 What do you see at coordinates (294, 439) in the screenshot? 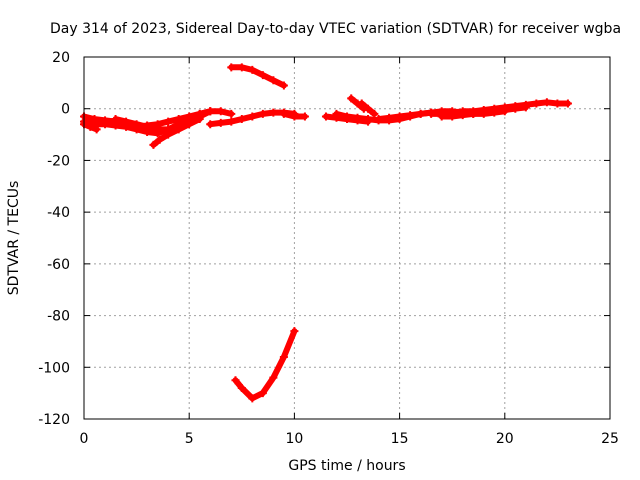
I see `x-tick-label: 10` at bounding box center [294, 439].